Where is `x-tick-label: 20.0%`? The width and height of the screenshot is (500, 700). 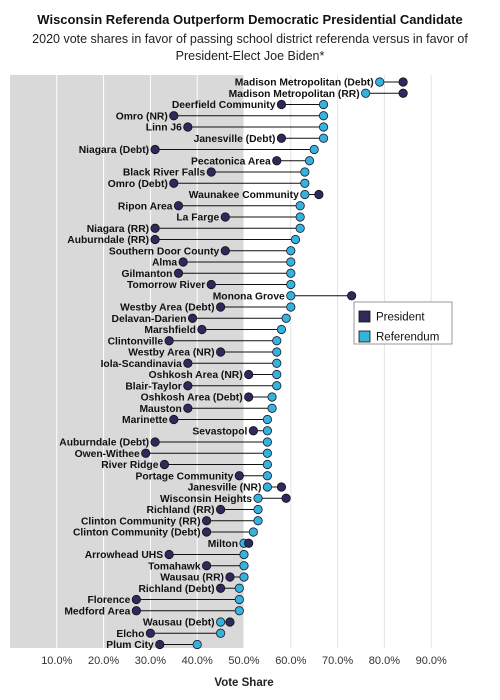
x-tick-label: 20.0% is located at coordinates (103, 661).